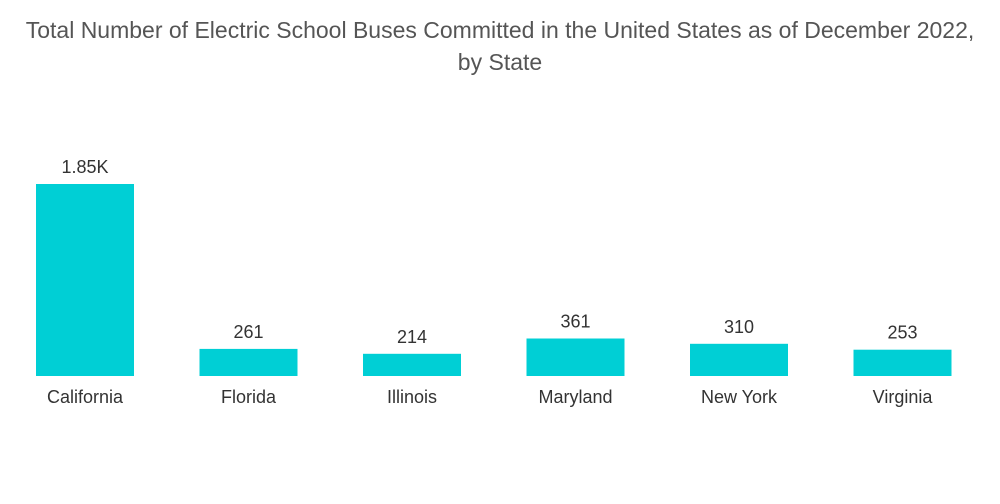  I want to click on x-tick-label-florida: Florida, so click(249, 397).